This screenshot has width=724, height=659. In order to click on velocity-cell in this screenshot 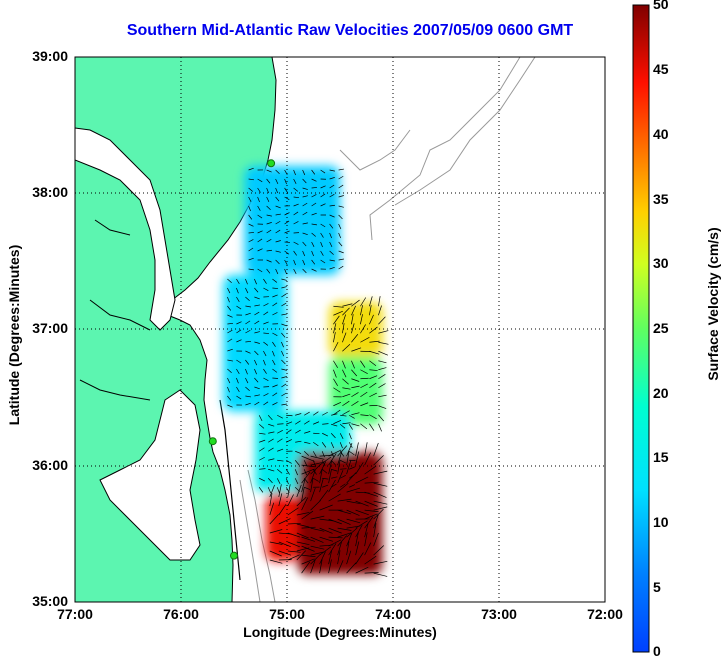, I will do `click(340, 513)`.